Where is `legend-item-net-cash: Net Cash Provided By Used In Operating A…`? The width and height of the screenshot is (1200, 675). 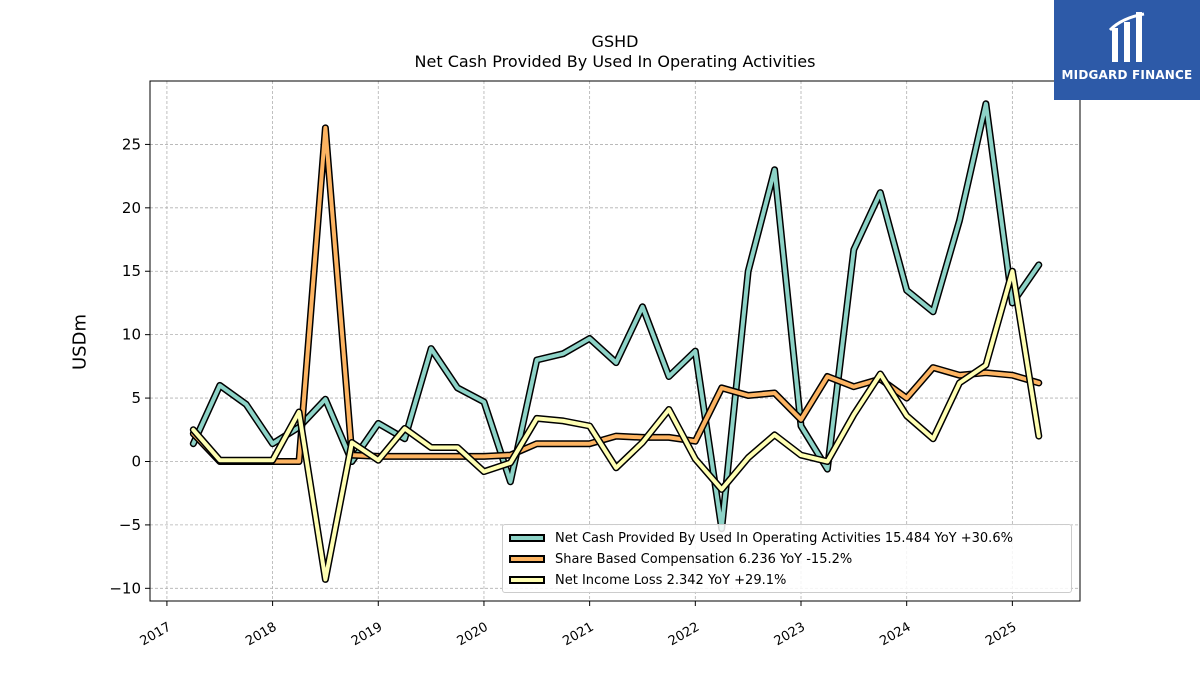 legend-item-net-cash: Net Cash Provided By Used In Operating A… is located at coordinates (761, 538).